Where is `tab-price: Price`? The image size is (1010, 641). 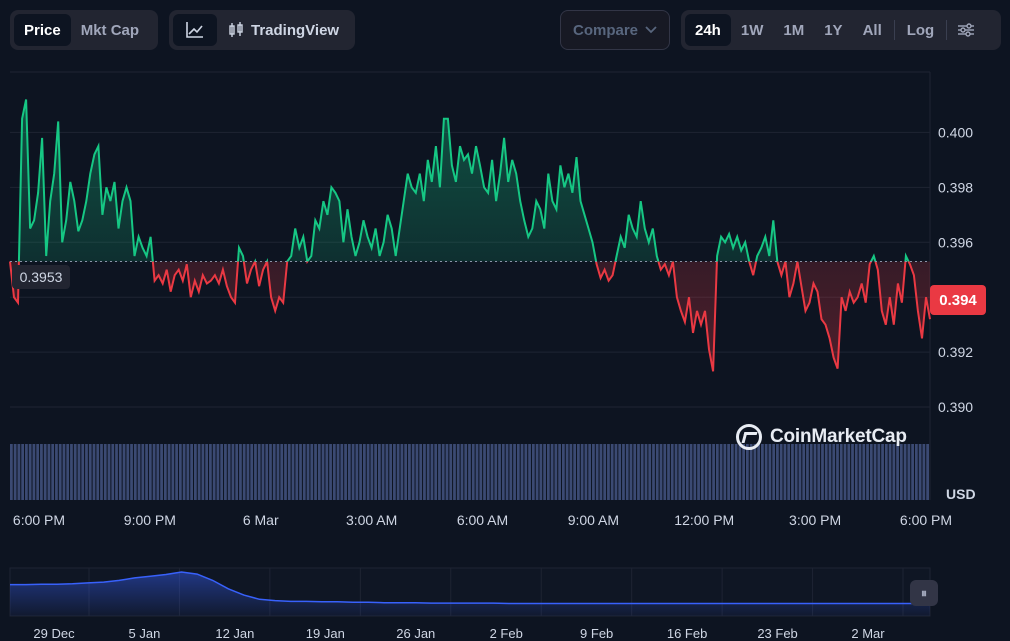 tab-price: Price is located at coordinates (42, 30).